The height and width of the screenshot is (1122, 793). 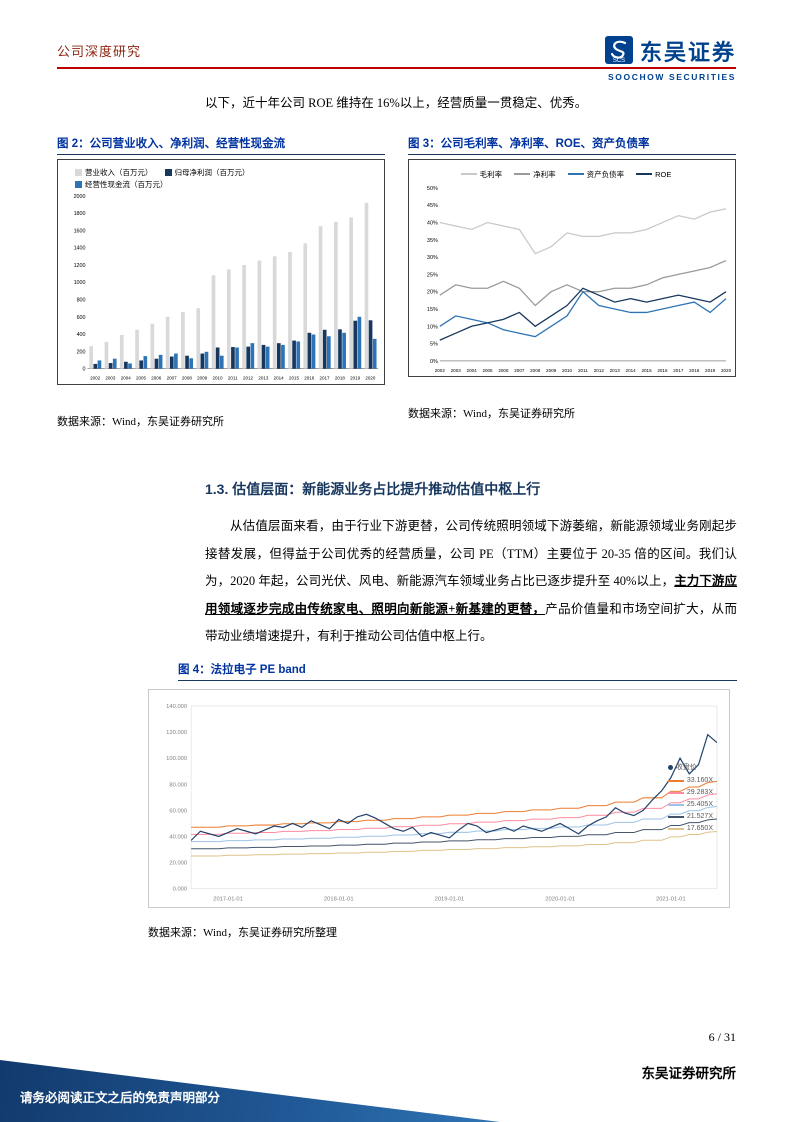 I want to click on legend-label: 33.160X, so click(x=699, y=781).